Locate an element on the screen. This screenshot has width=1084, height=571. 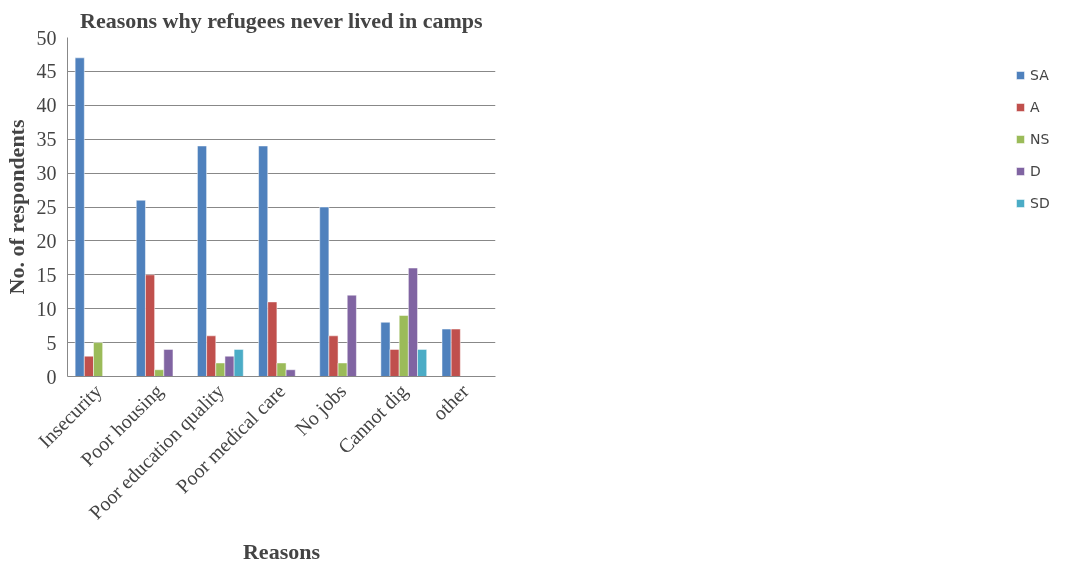
legend-label: D is located at coordinates (1036, 171).